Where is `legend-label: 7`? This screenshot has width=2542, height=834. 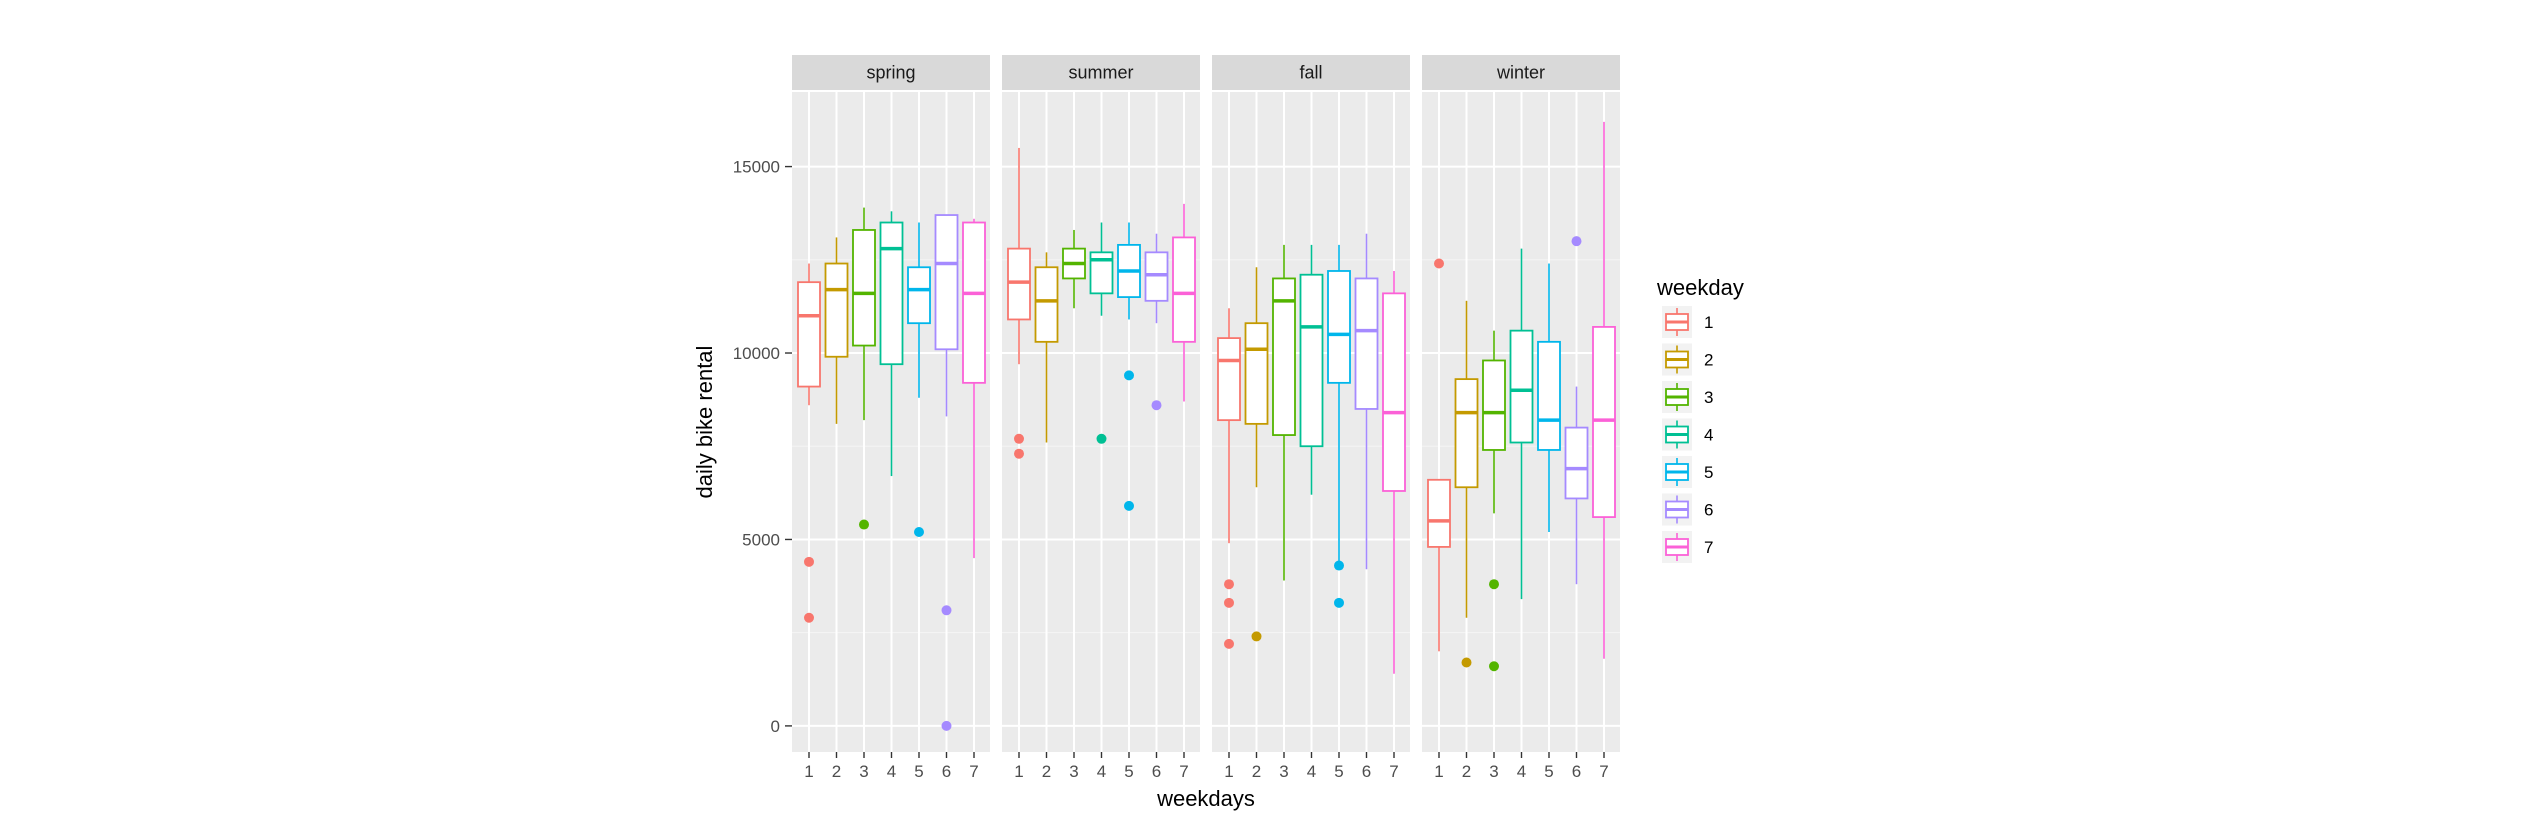 legend-label: 7 is located at coordinates (1708, 547).